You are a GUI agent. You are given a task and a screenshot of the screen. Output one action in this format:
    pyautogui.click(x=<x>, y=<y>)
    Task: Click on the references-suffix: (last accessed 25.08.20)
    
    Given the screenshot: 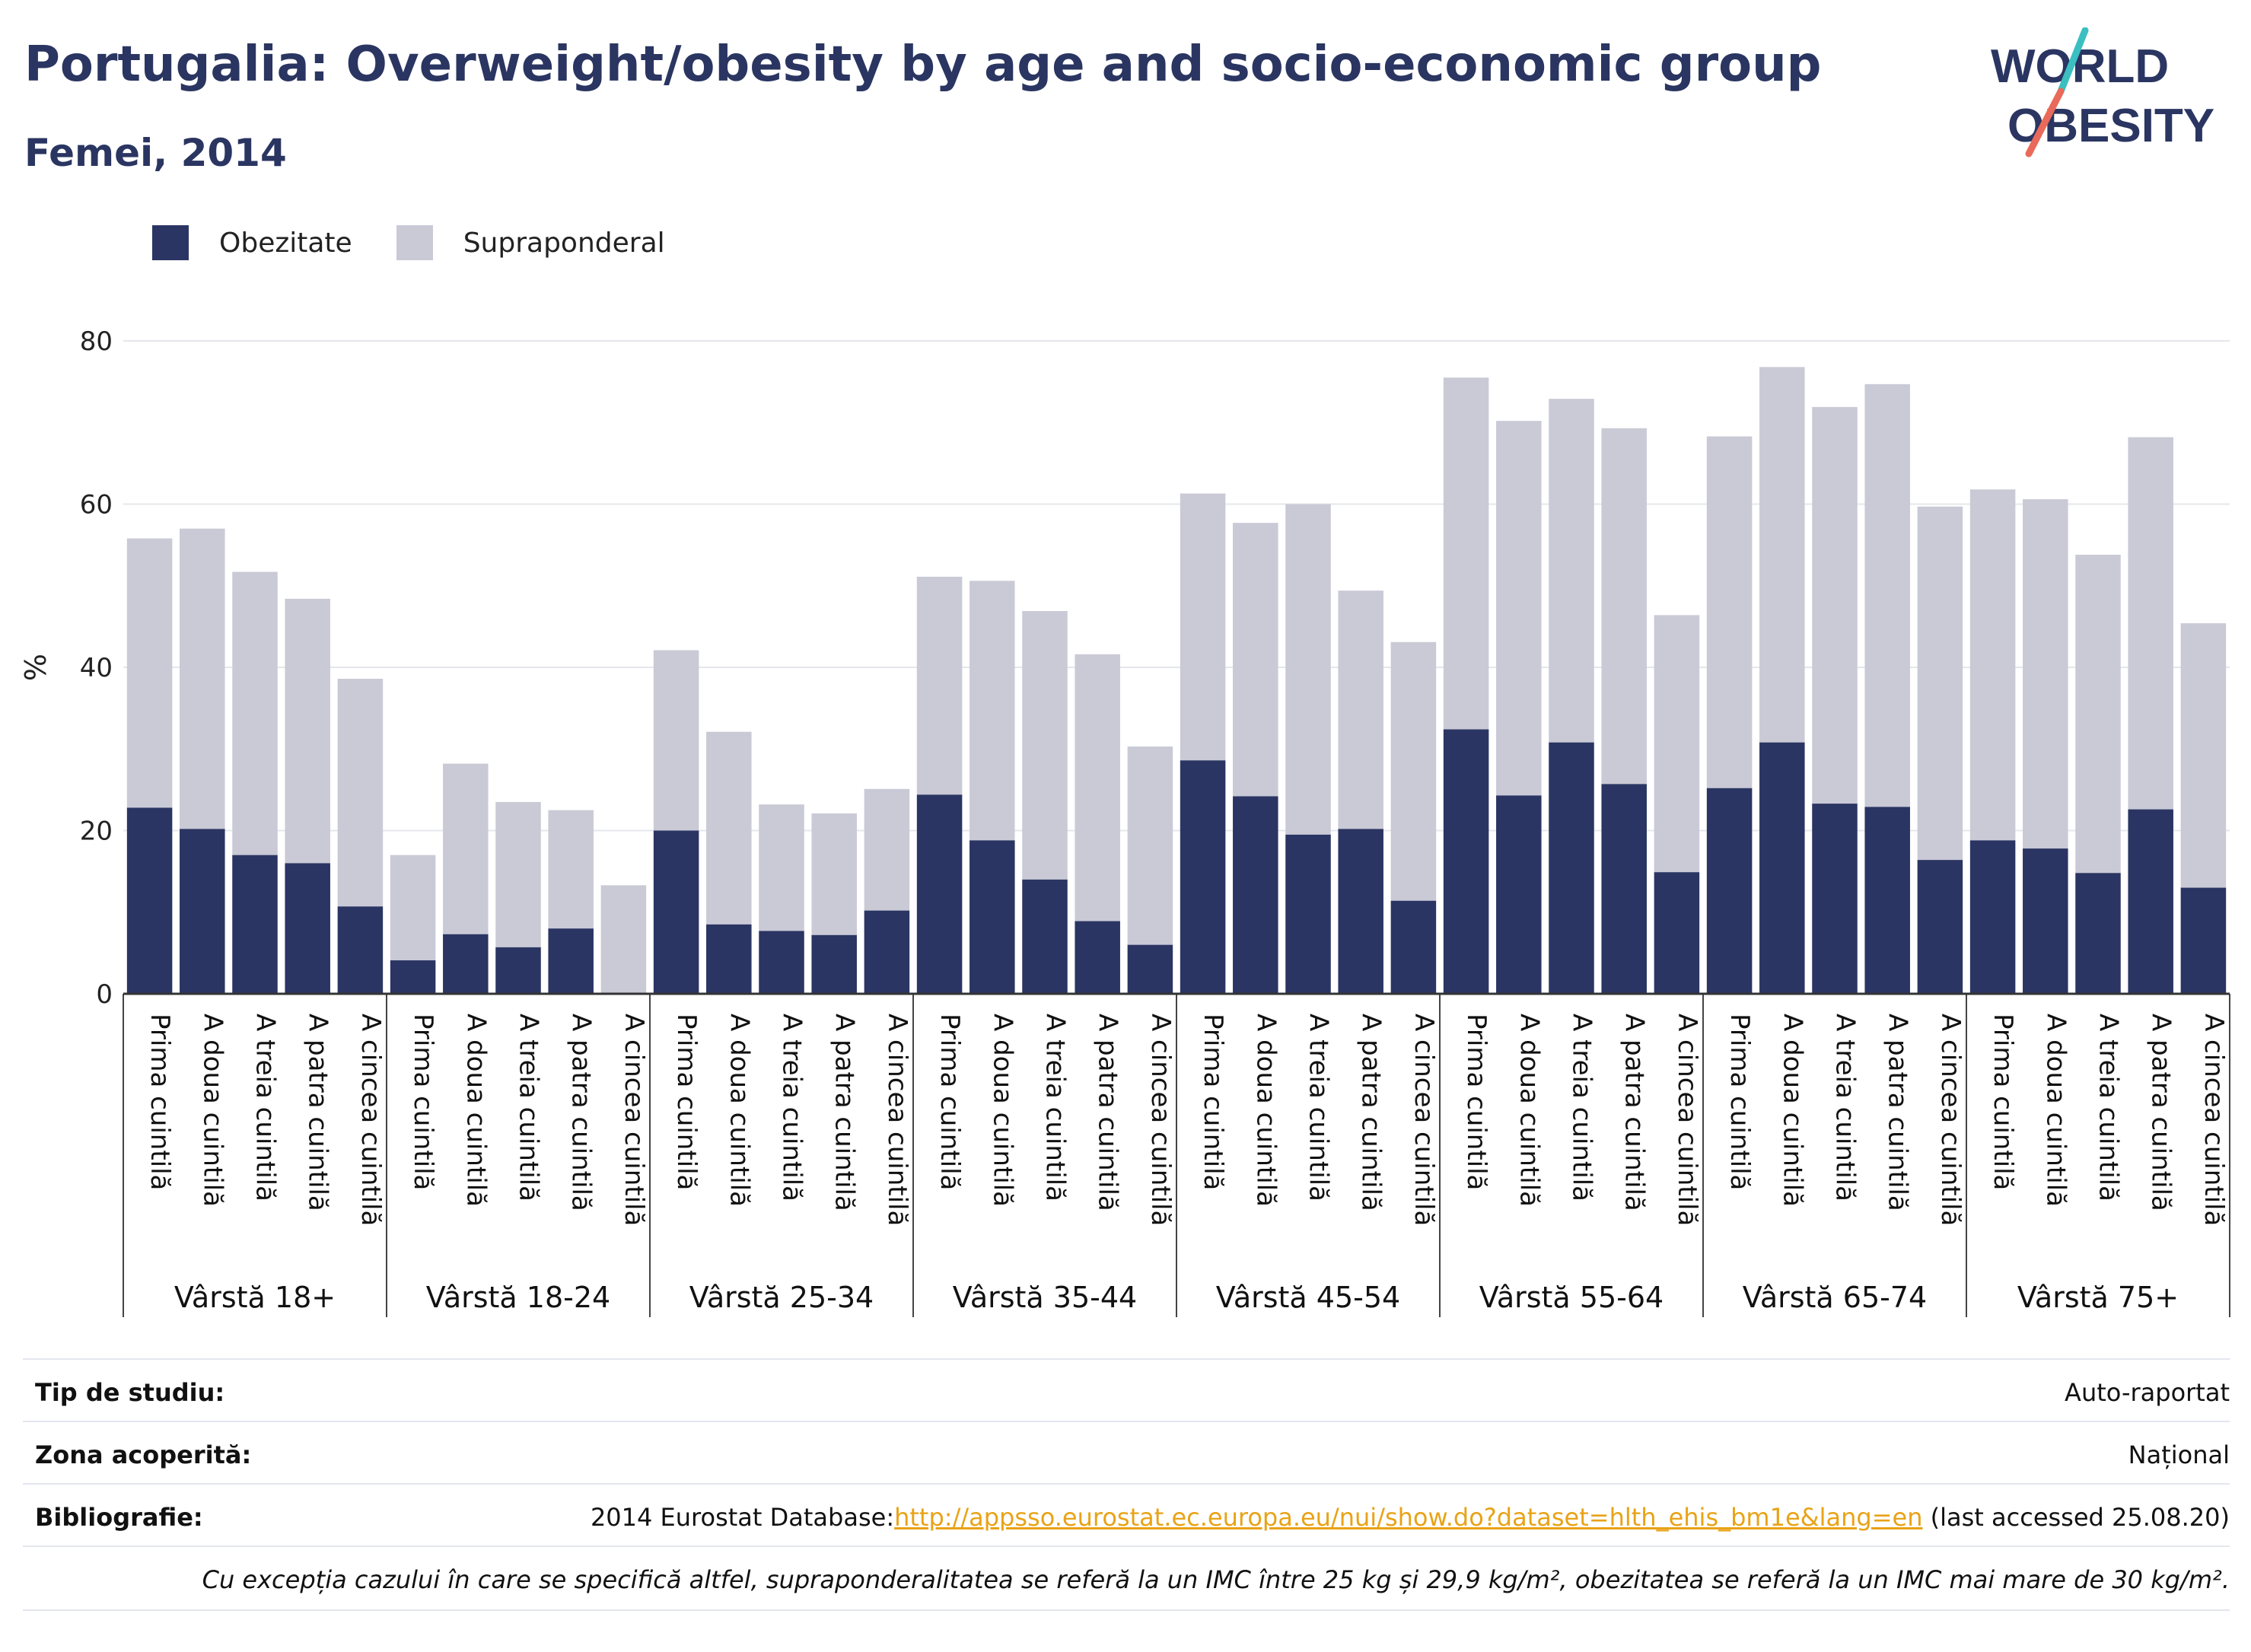 What is the action you would take?
    pyautogui.click(x=2076, y=1517)
    